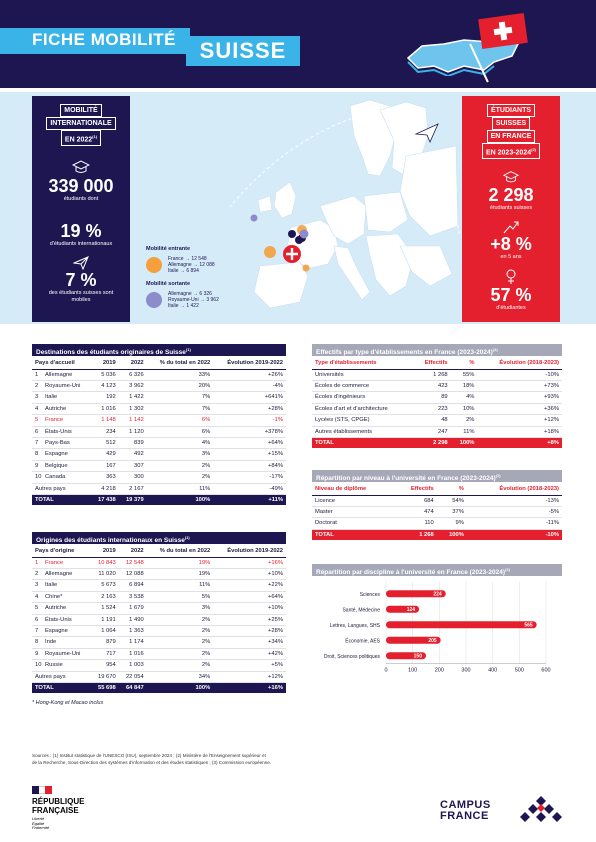 This screenshot has width=596, height=842. I want to click on column-header: Effectifs, so click(432, 365).